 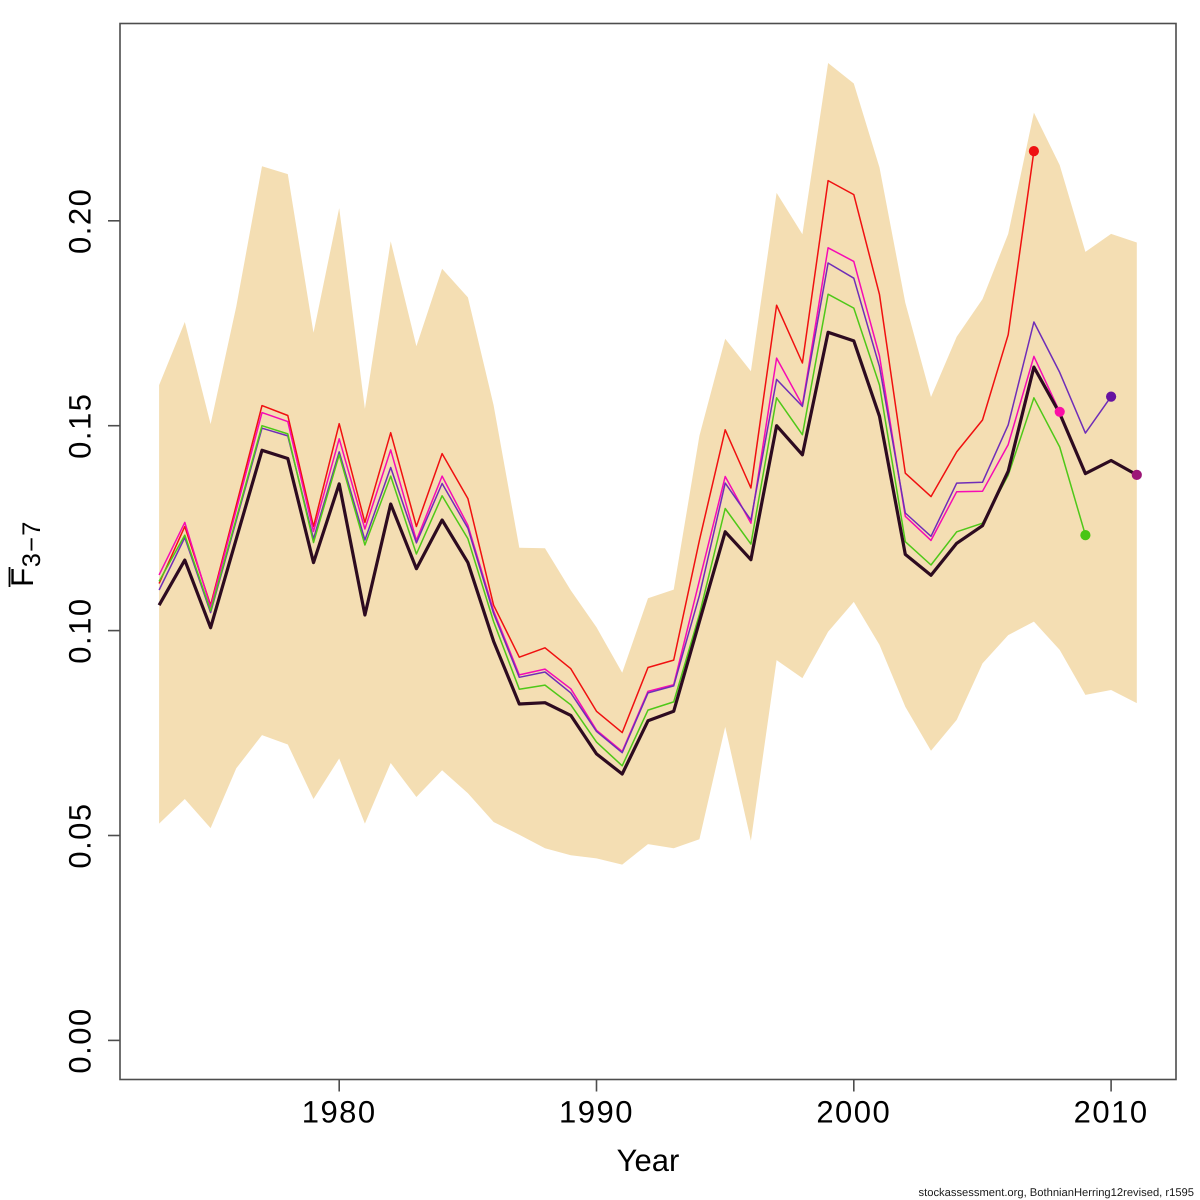 I want to click on svg-text: 1980, so click(x=339, y=1112).